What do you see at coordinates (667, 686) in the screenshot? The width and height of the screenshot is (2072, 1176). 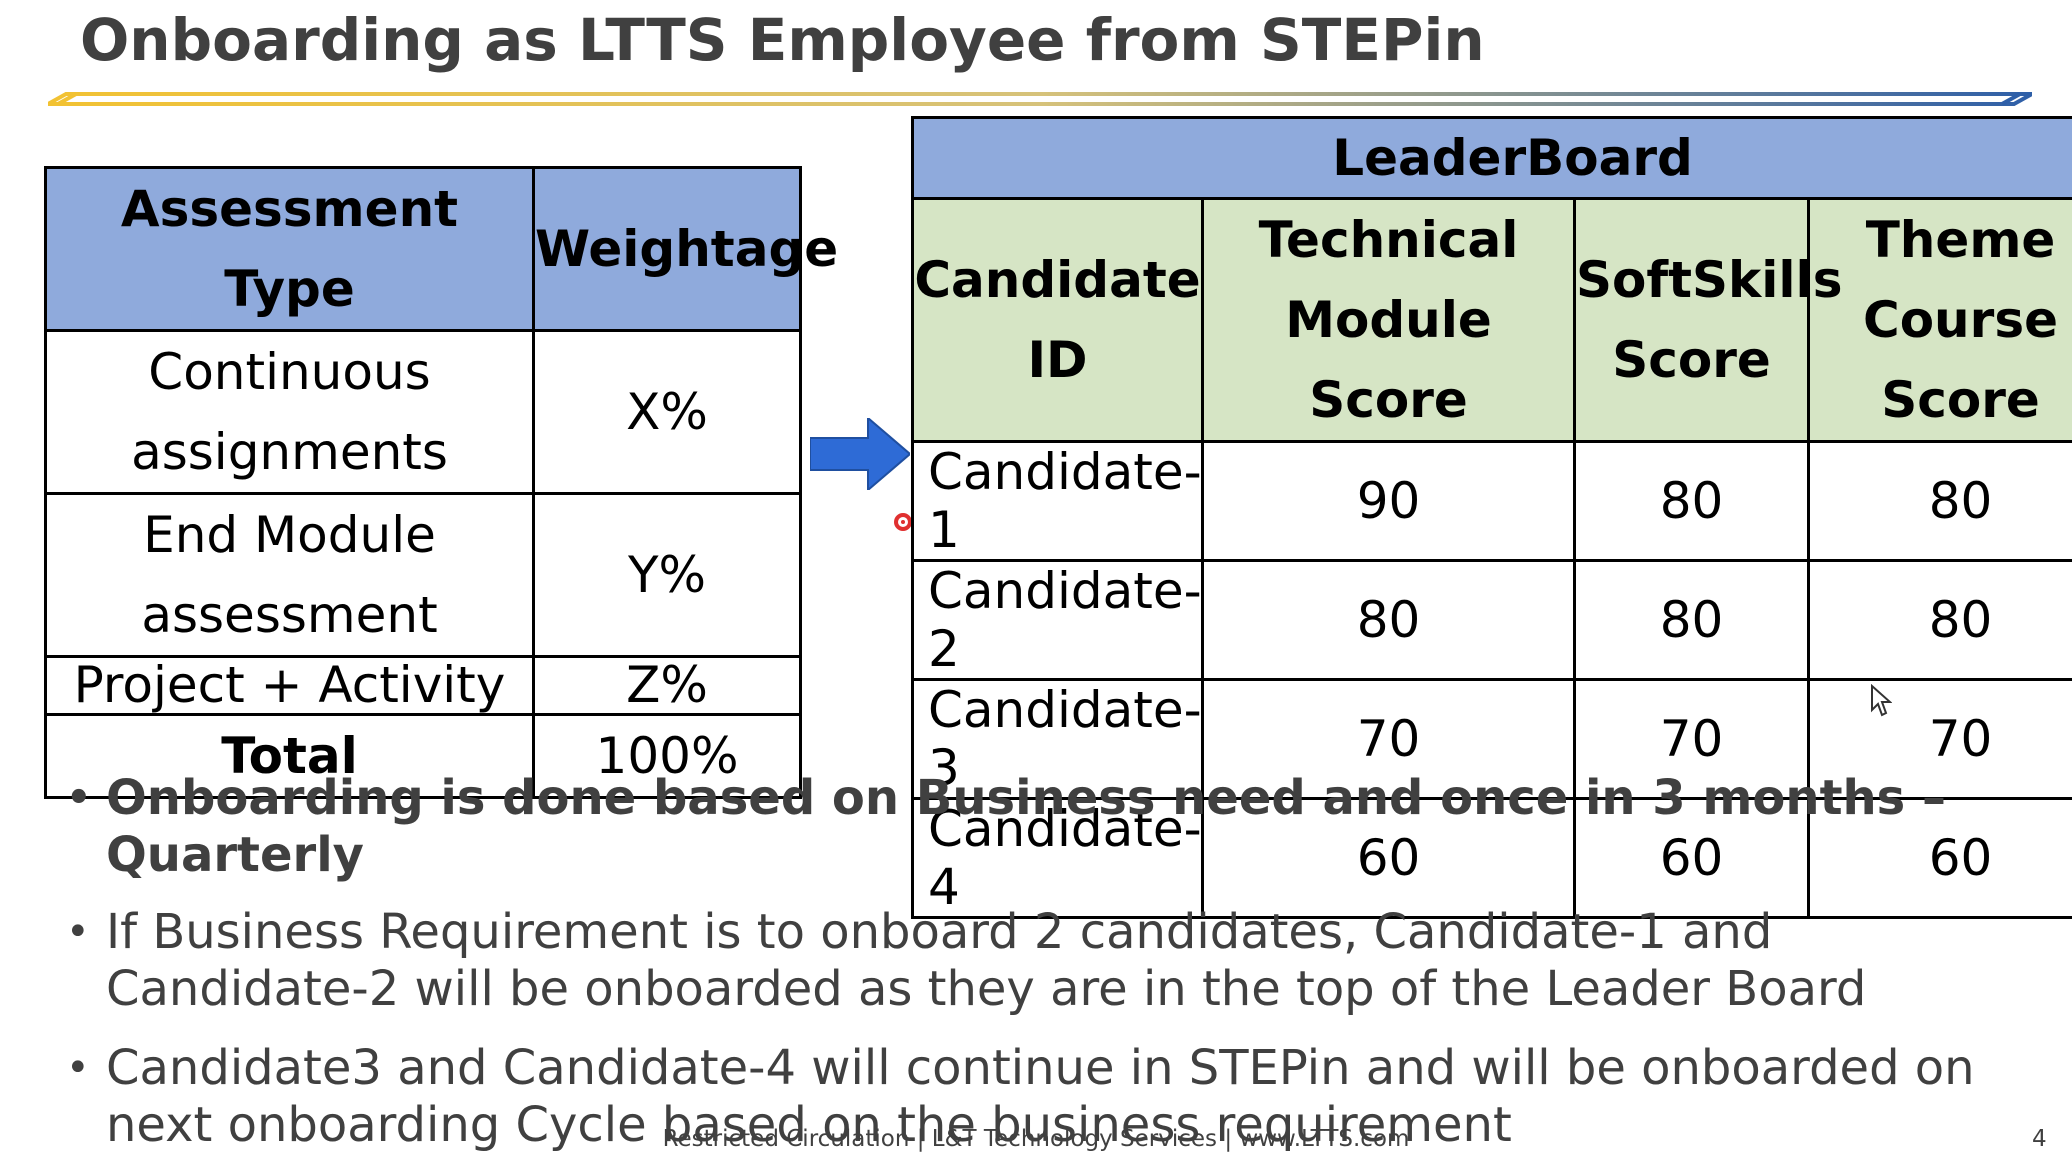 I see `weightage-cell: Z%` at bounding box center [667, 686].